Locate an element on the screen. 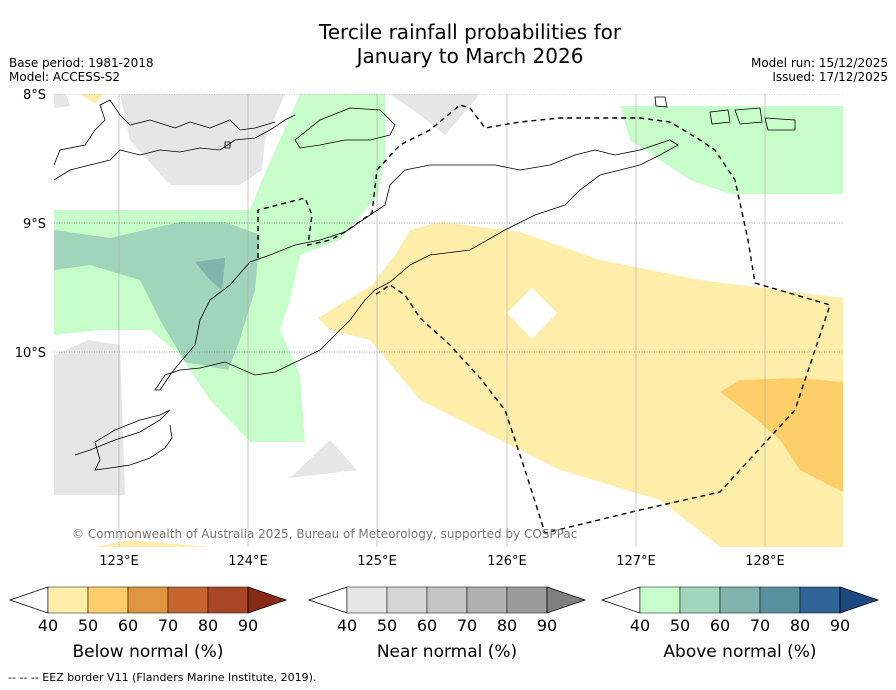  below-normal-region-orange is located at coordinates (781, 435).